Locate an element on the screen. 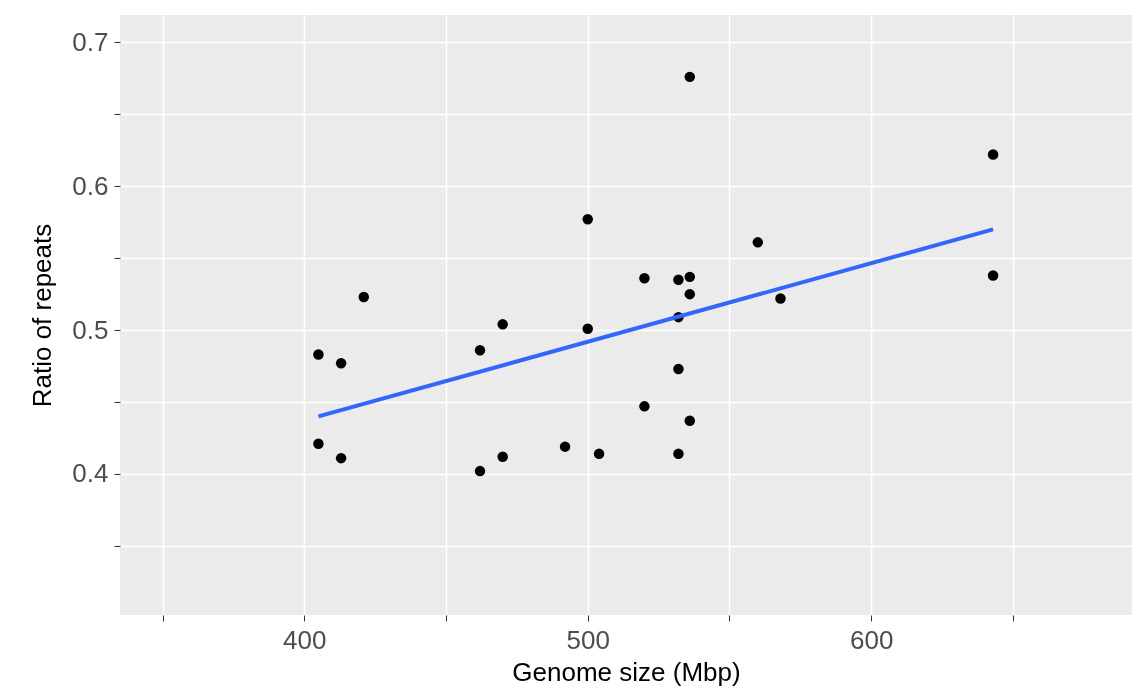 The image size is (1132, 700). x-tick-label: 500 is located at coordinates (588, 639).